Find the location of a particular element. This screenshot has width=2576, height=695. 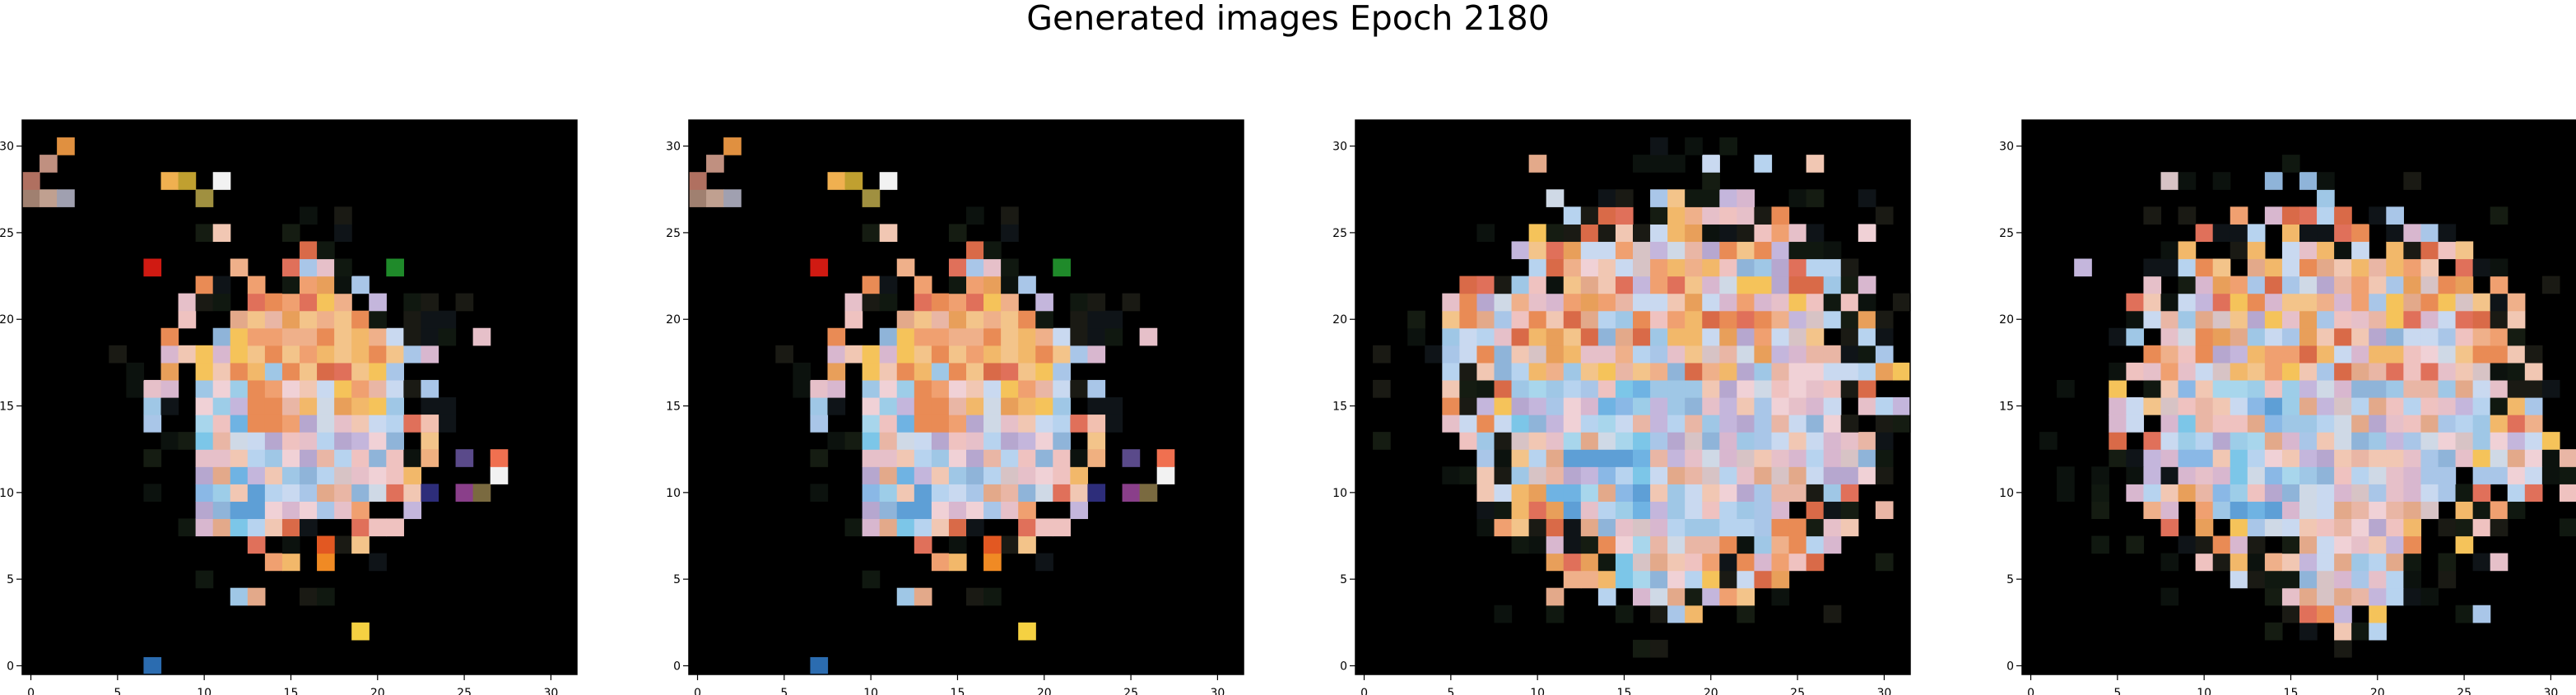

y-tick-label: 30 is located at coordinates (673, 147).